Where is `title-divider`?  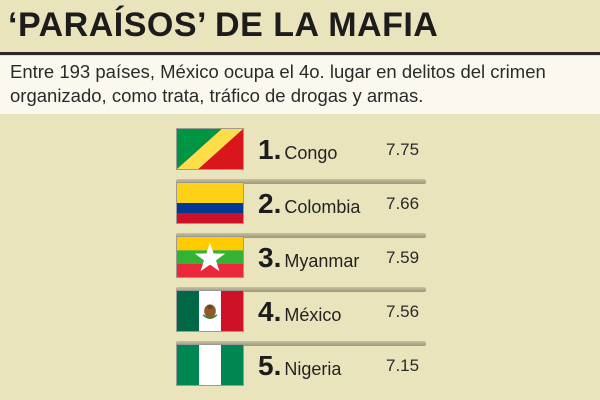 title-divider is located at coordinates (300, 53).